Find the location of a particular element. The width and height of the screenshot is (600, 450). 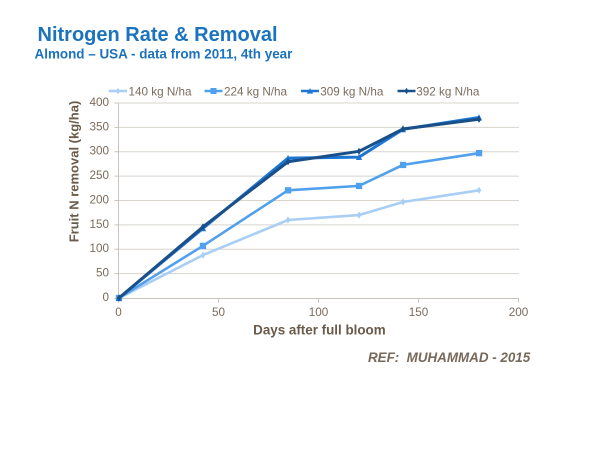

svg-text: 400 is located at coordinates (99, 102).